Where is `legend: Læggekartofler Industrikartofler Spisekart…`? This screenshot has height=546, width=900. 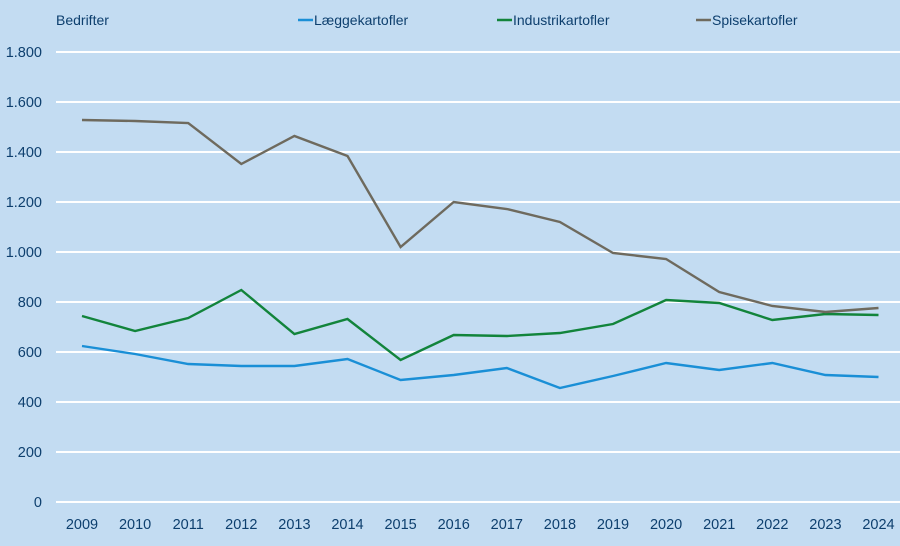
legend: Læggekartofler Industrikartofler Spisekart… is located at coordinates (548, 20).